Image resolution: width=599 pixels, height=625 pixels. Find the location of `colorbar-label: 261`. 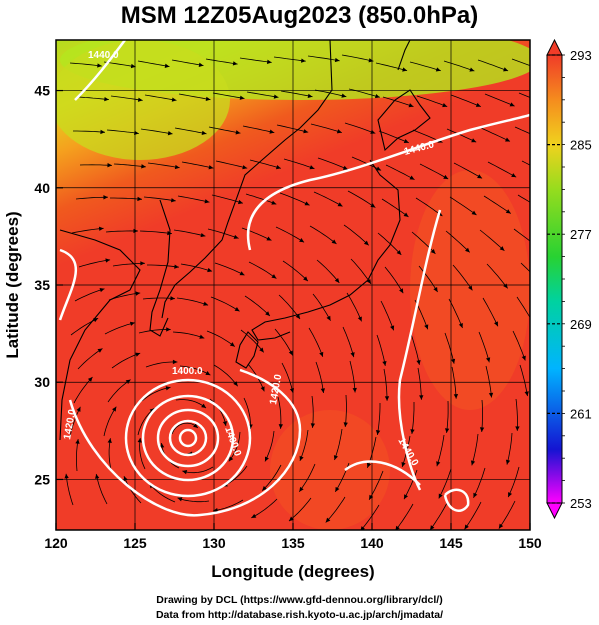

colorbar-label: 261 is located at coordinates (581, 413).